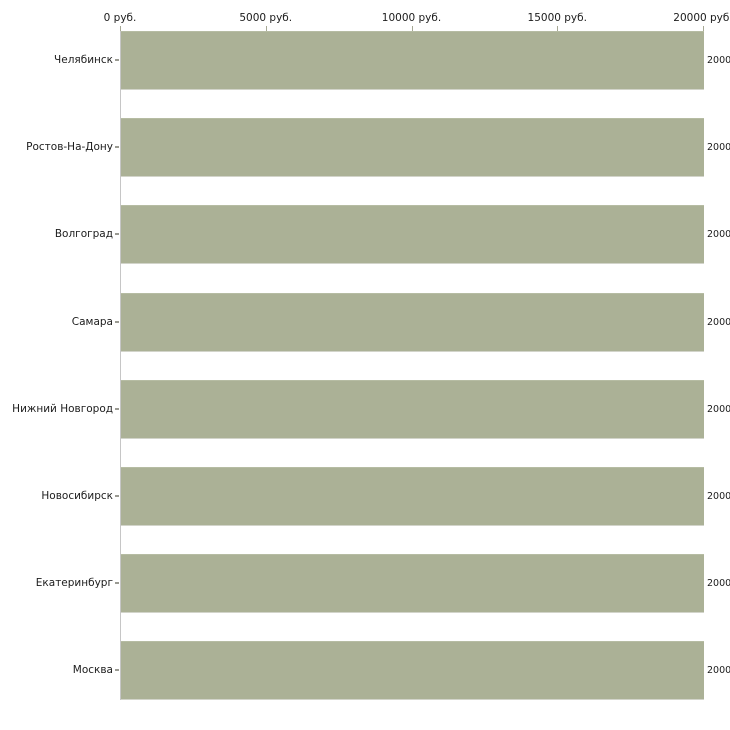 Image resolution: width=730 pixels, height=730 pixels. I want to click on y-axis-label: Волгоград, so click(83, 234).